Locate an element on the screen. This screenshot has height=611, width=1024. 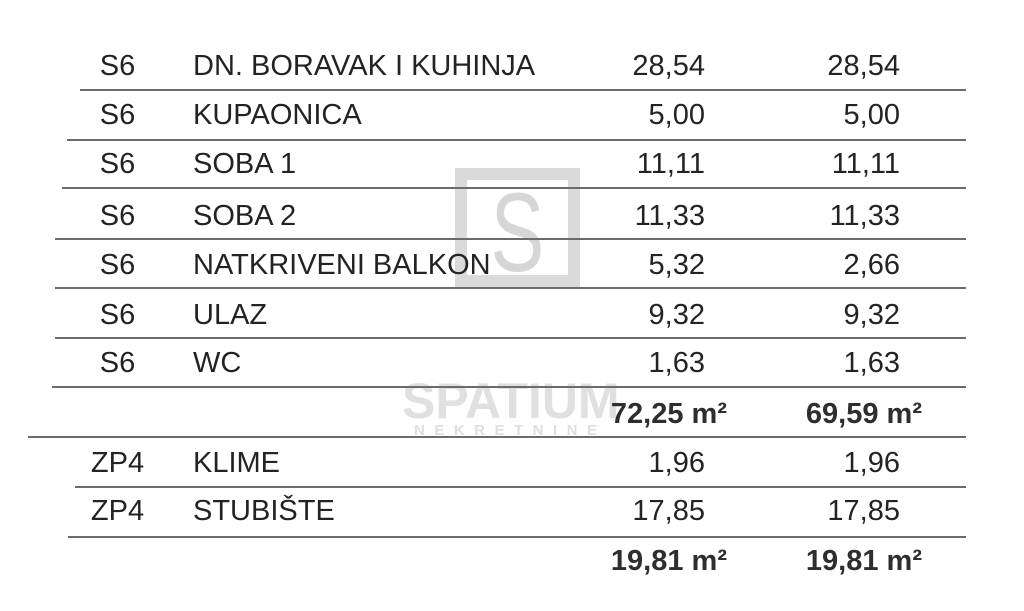
room-name: KLIME is located at coordinates (237, 463).